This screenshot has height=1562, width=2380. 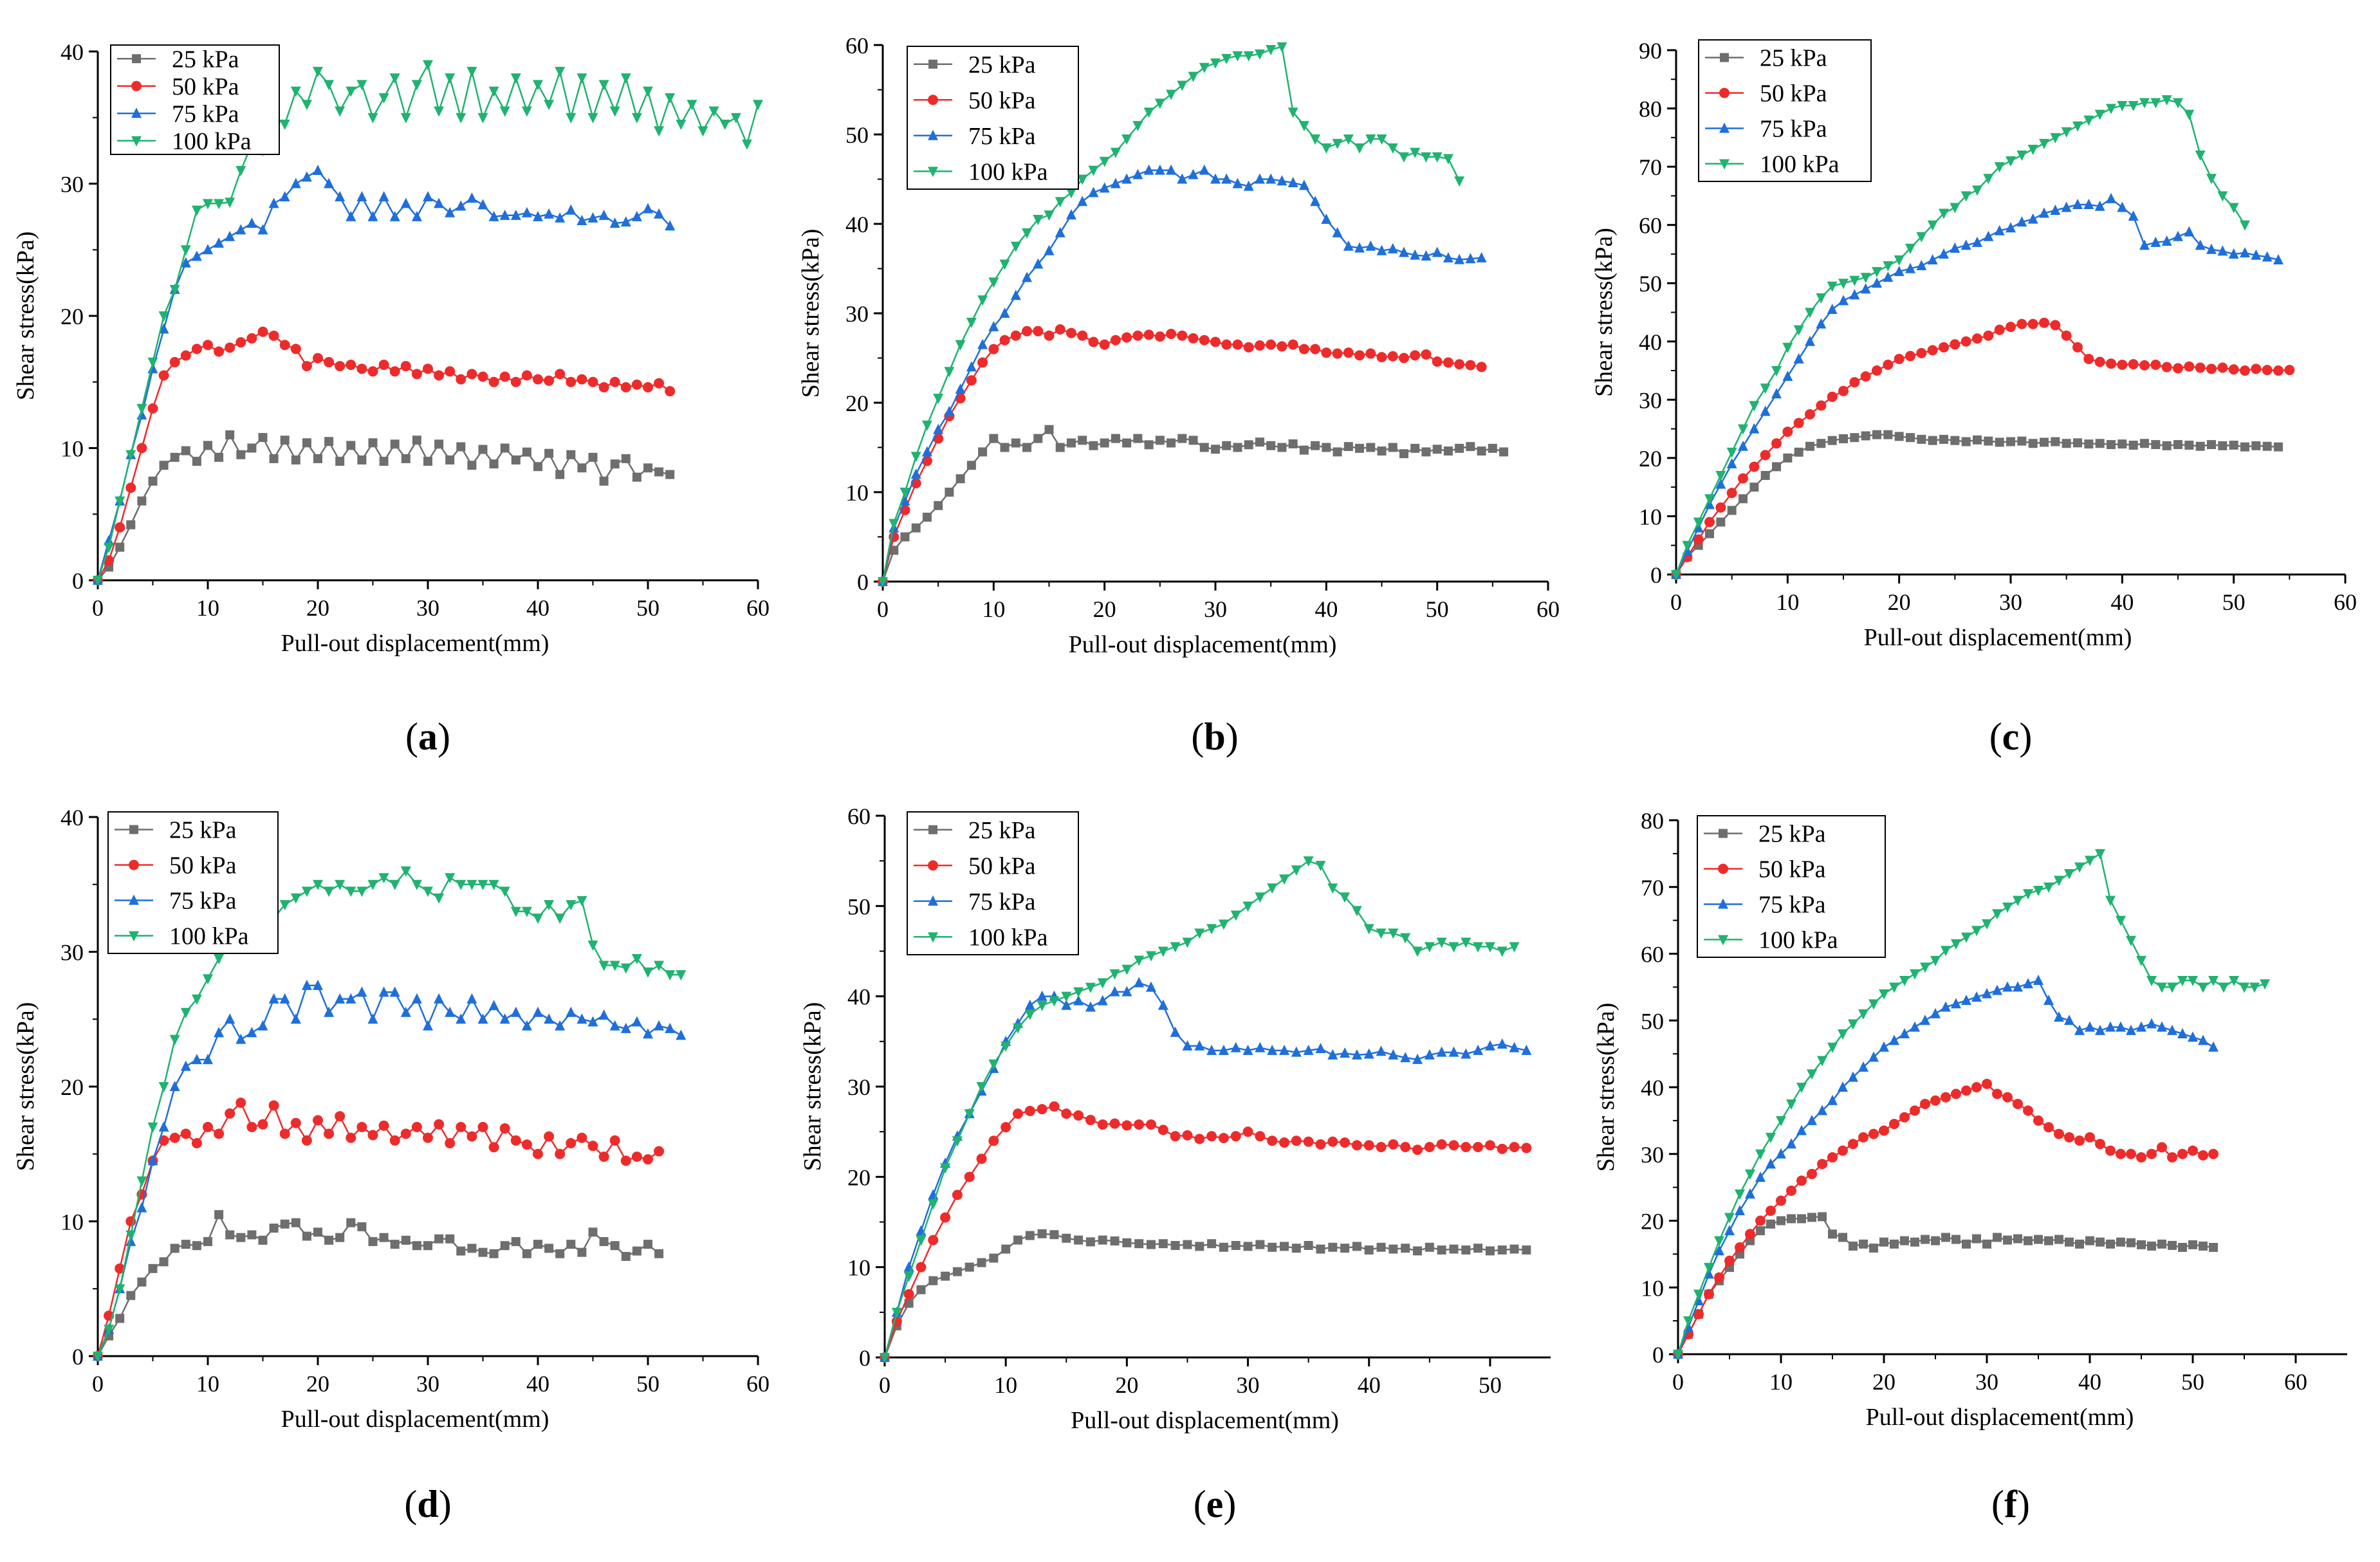 I want to click on x-tick-label: 0, so click(x=98, y=608).